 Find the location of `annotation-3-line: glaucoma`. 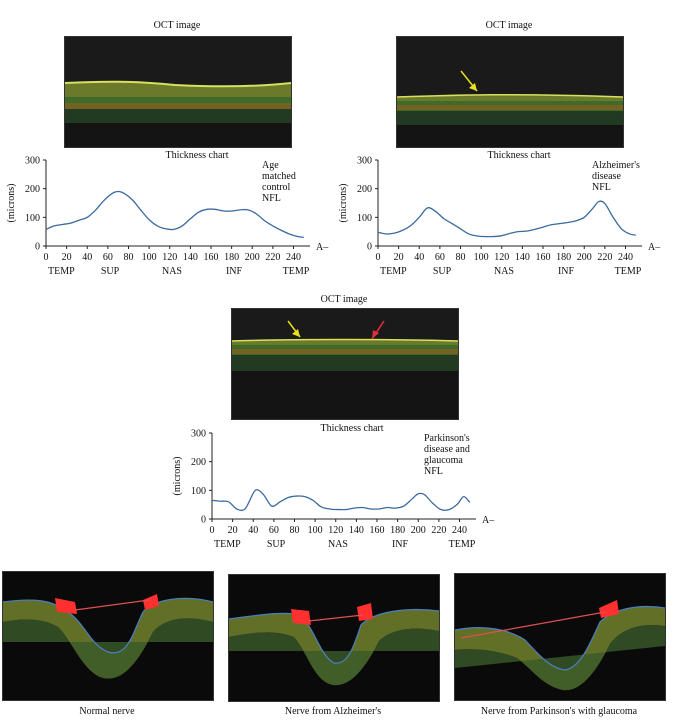

annotation-3-line: glaucoma is located at coordinates (443, 460).